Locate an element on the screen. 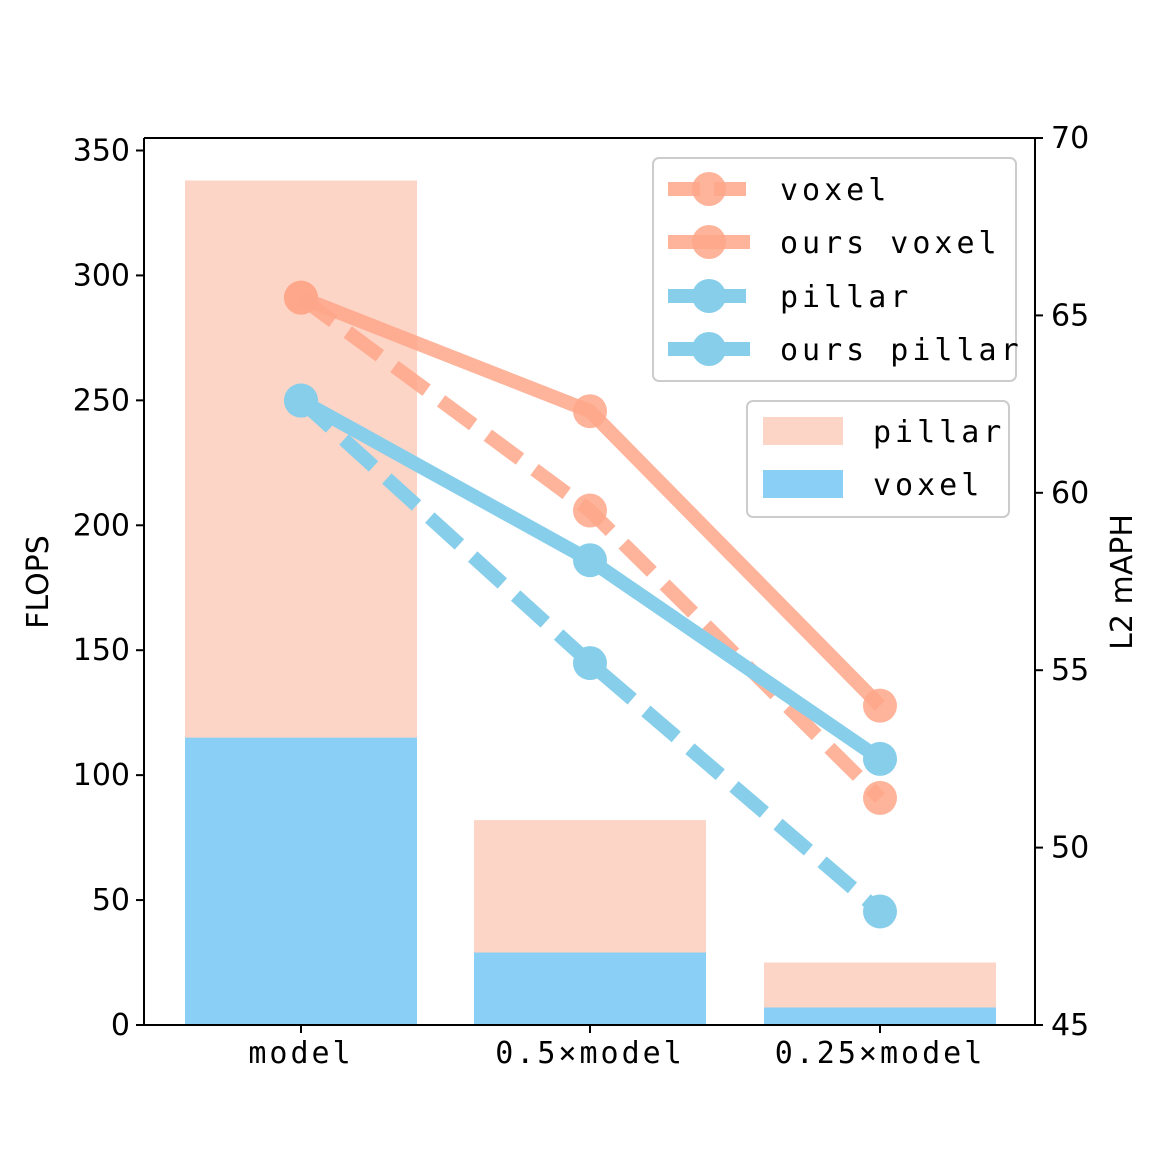  y-tick-label-200: 200 is located at coordinates (101, 525).